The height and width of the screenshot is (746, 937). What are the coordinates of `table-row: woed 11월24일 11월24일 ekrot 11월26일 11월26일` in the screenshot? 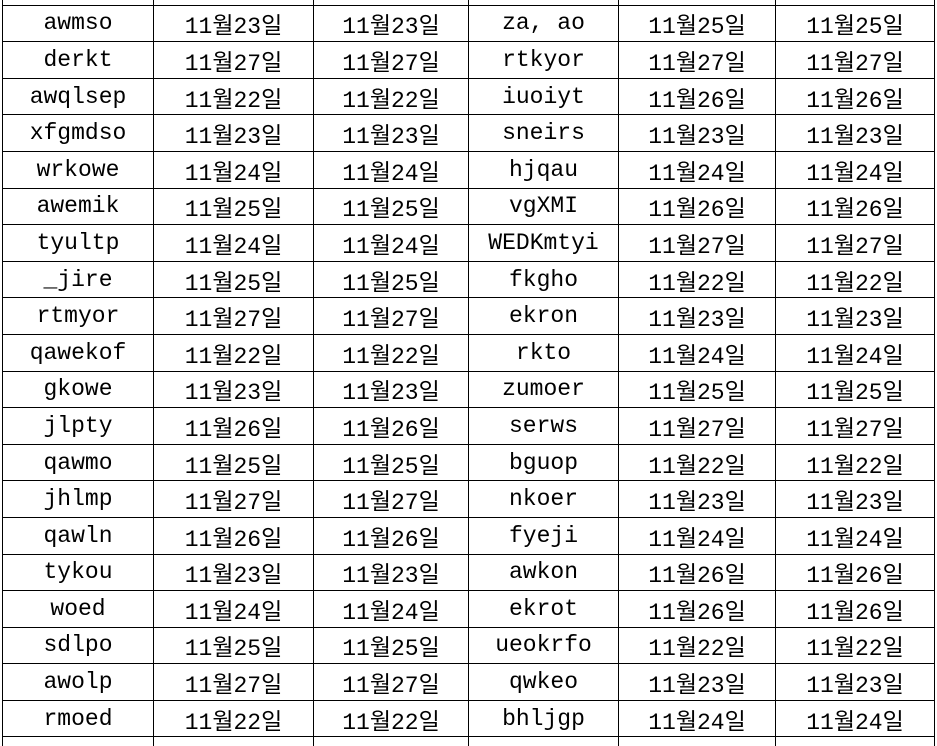 It's located at (468, 609).